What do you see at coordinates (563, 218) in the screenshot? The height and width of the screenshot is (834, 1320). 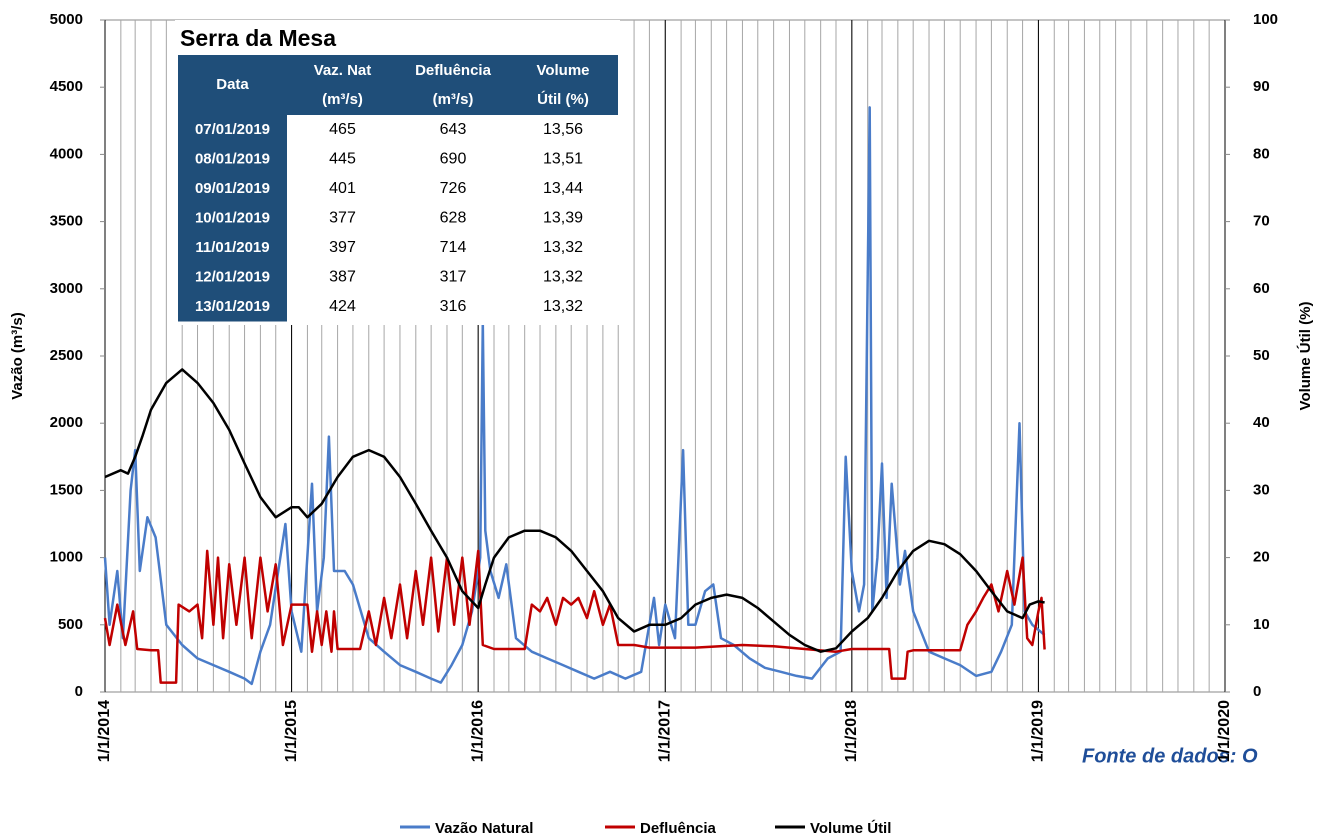 I see `table-cell: 13,39` at bounding box center [563, 218].